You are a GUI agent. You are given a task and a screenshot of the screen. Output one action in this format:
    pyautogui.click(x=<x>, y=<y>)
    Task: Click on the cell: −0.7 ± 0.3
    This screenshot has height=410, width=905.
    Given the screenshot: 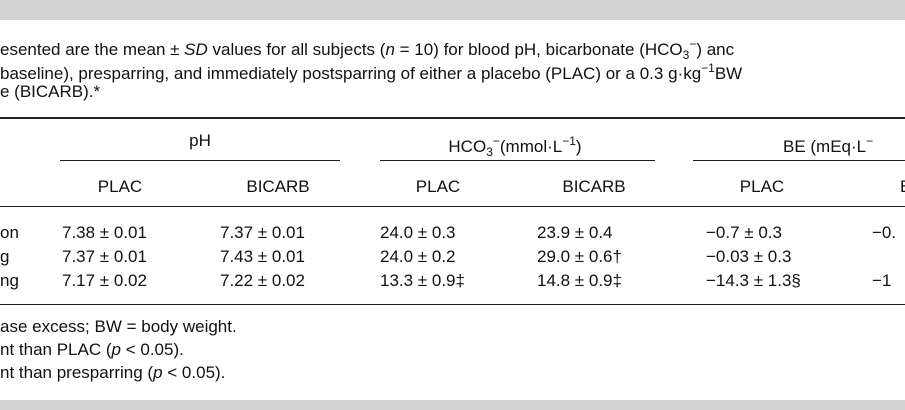 What is the action you would take?
    pyautogui.click(x=744, y=232)
    